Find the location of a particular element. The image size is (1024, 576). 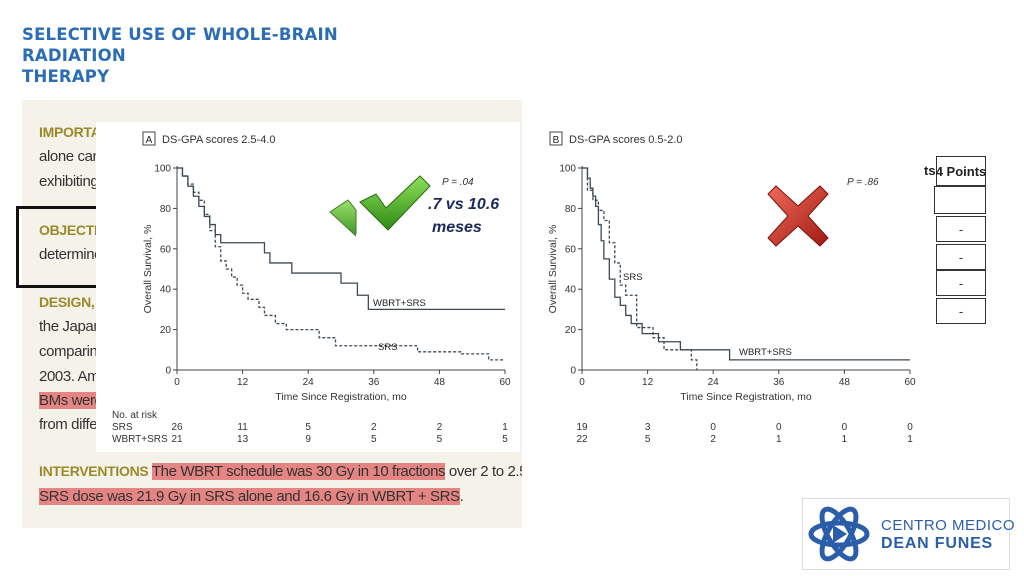

centro-medico-logo: CENTRO MEDICO DEAN FUNES is located at coordinates (908, 534).